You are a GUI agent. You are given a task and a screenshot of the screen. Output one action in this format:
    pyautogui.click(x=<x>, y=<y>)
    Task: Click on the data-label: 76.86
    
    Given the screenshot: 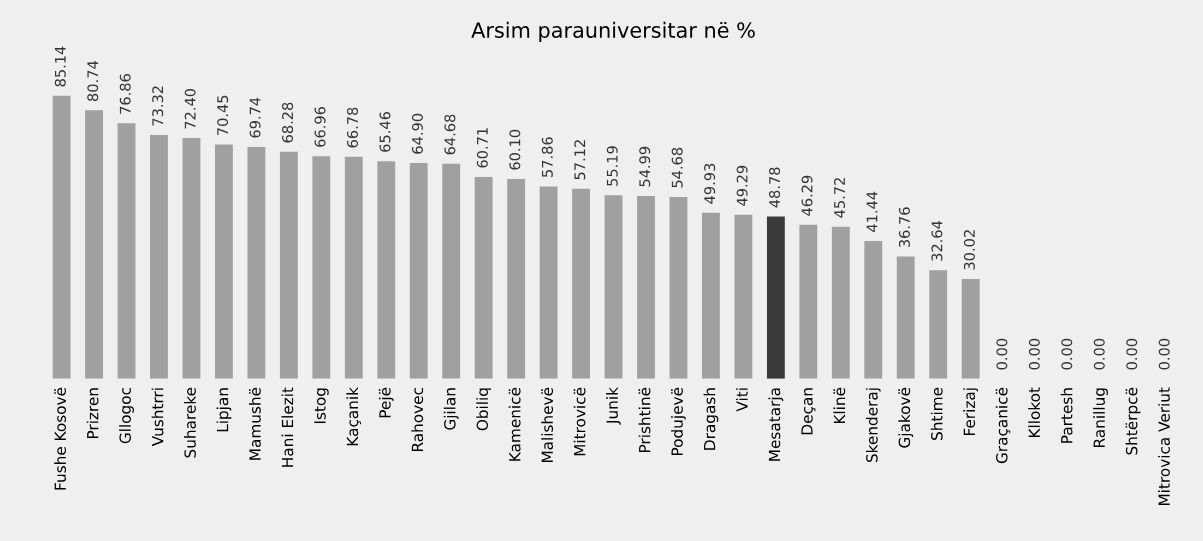 What is the action you would take?
    pyautogui.click(x=125, y=94)
    